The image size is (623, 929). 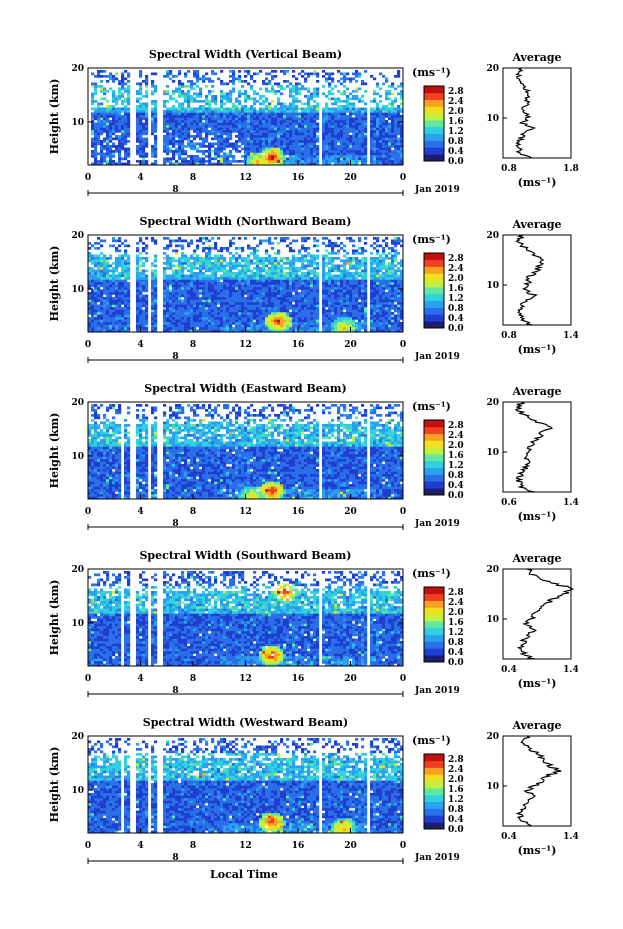 What do you see at coordinates (245, 54) in the screenshot?
I see `panel-title: Spectral Width (Vertical Beam)` at bounding box center [245, 54].